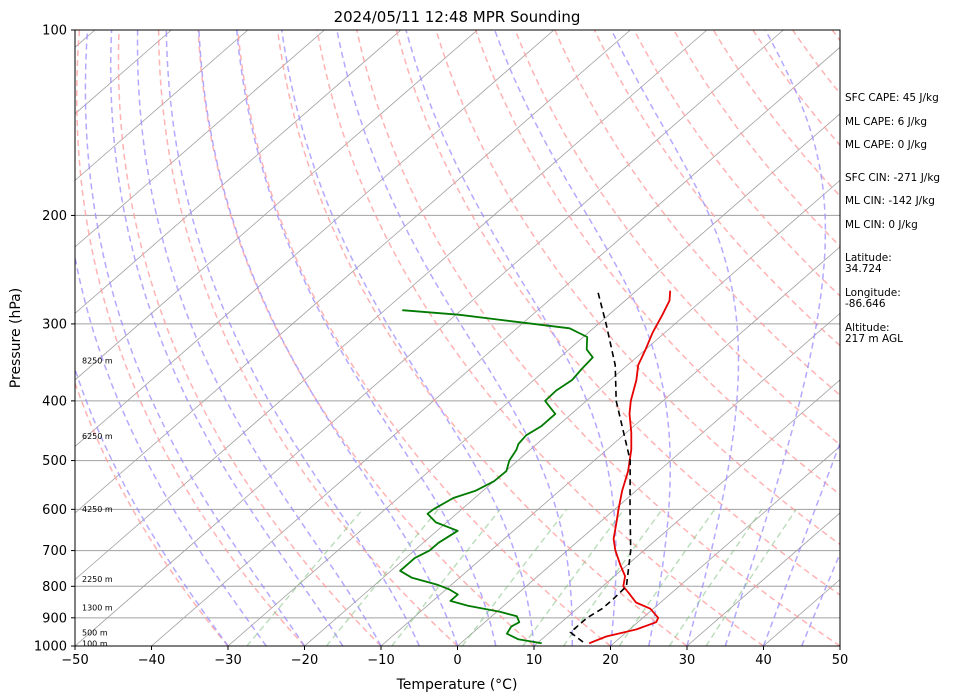  I want to click on ml-cin-text-2: ML CIN: 0 J/kg, so click(881, 225).